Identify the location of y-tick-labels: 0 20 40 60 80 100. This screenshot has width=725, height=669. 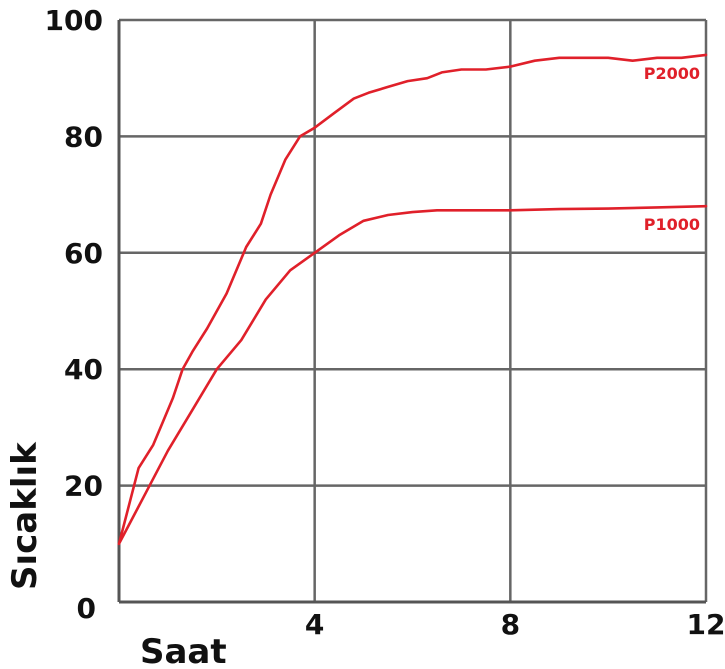
(74, 314).